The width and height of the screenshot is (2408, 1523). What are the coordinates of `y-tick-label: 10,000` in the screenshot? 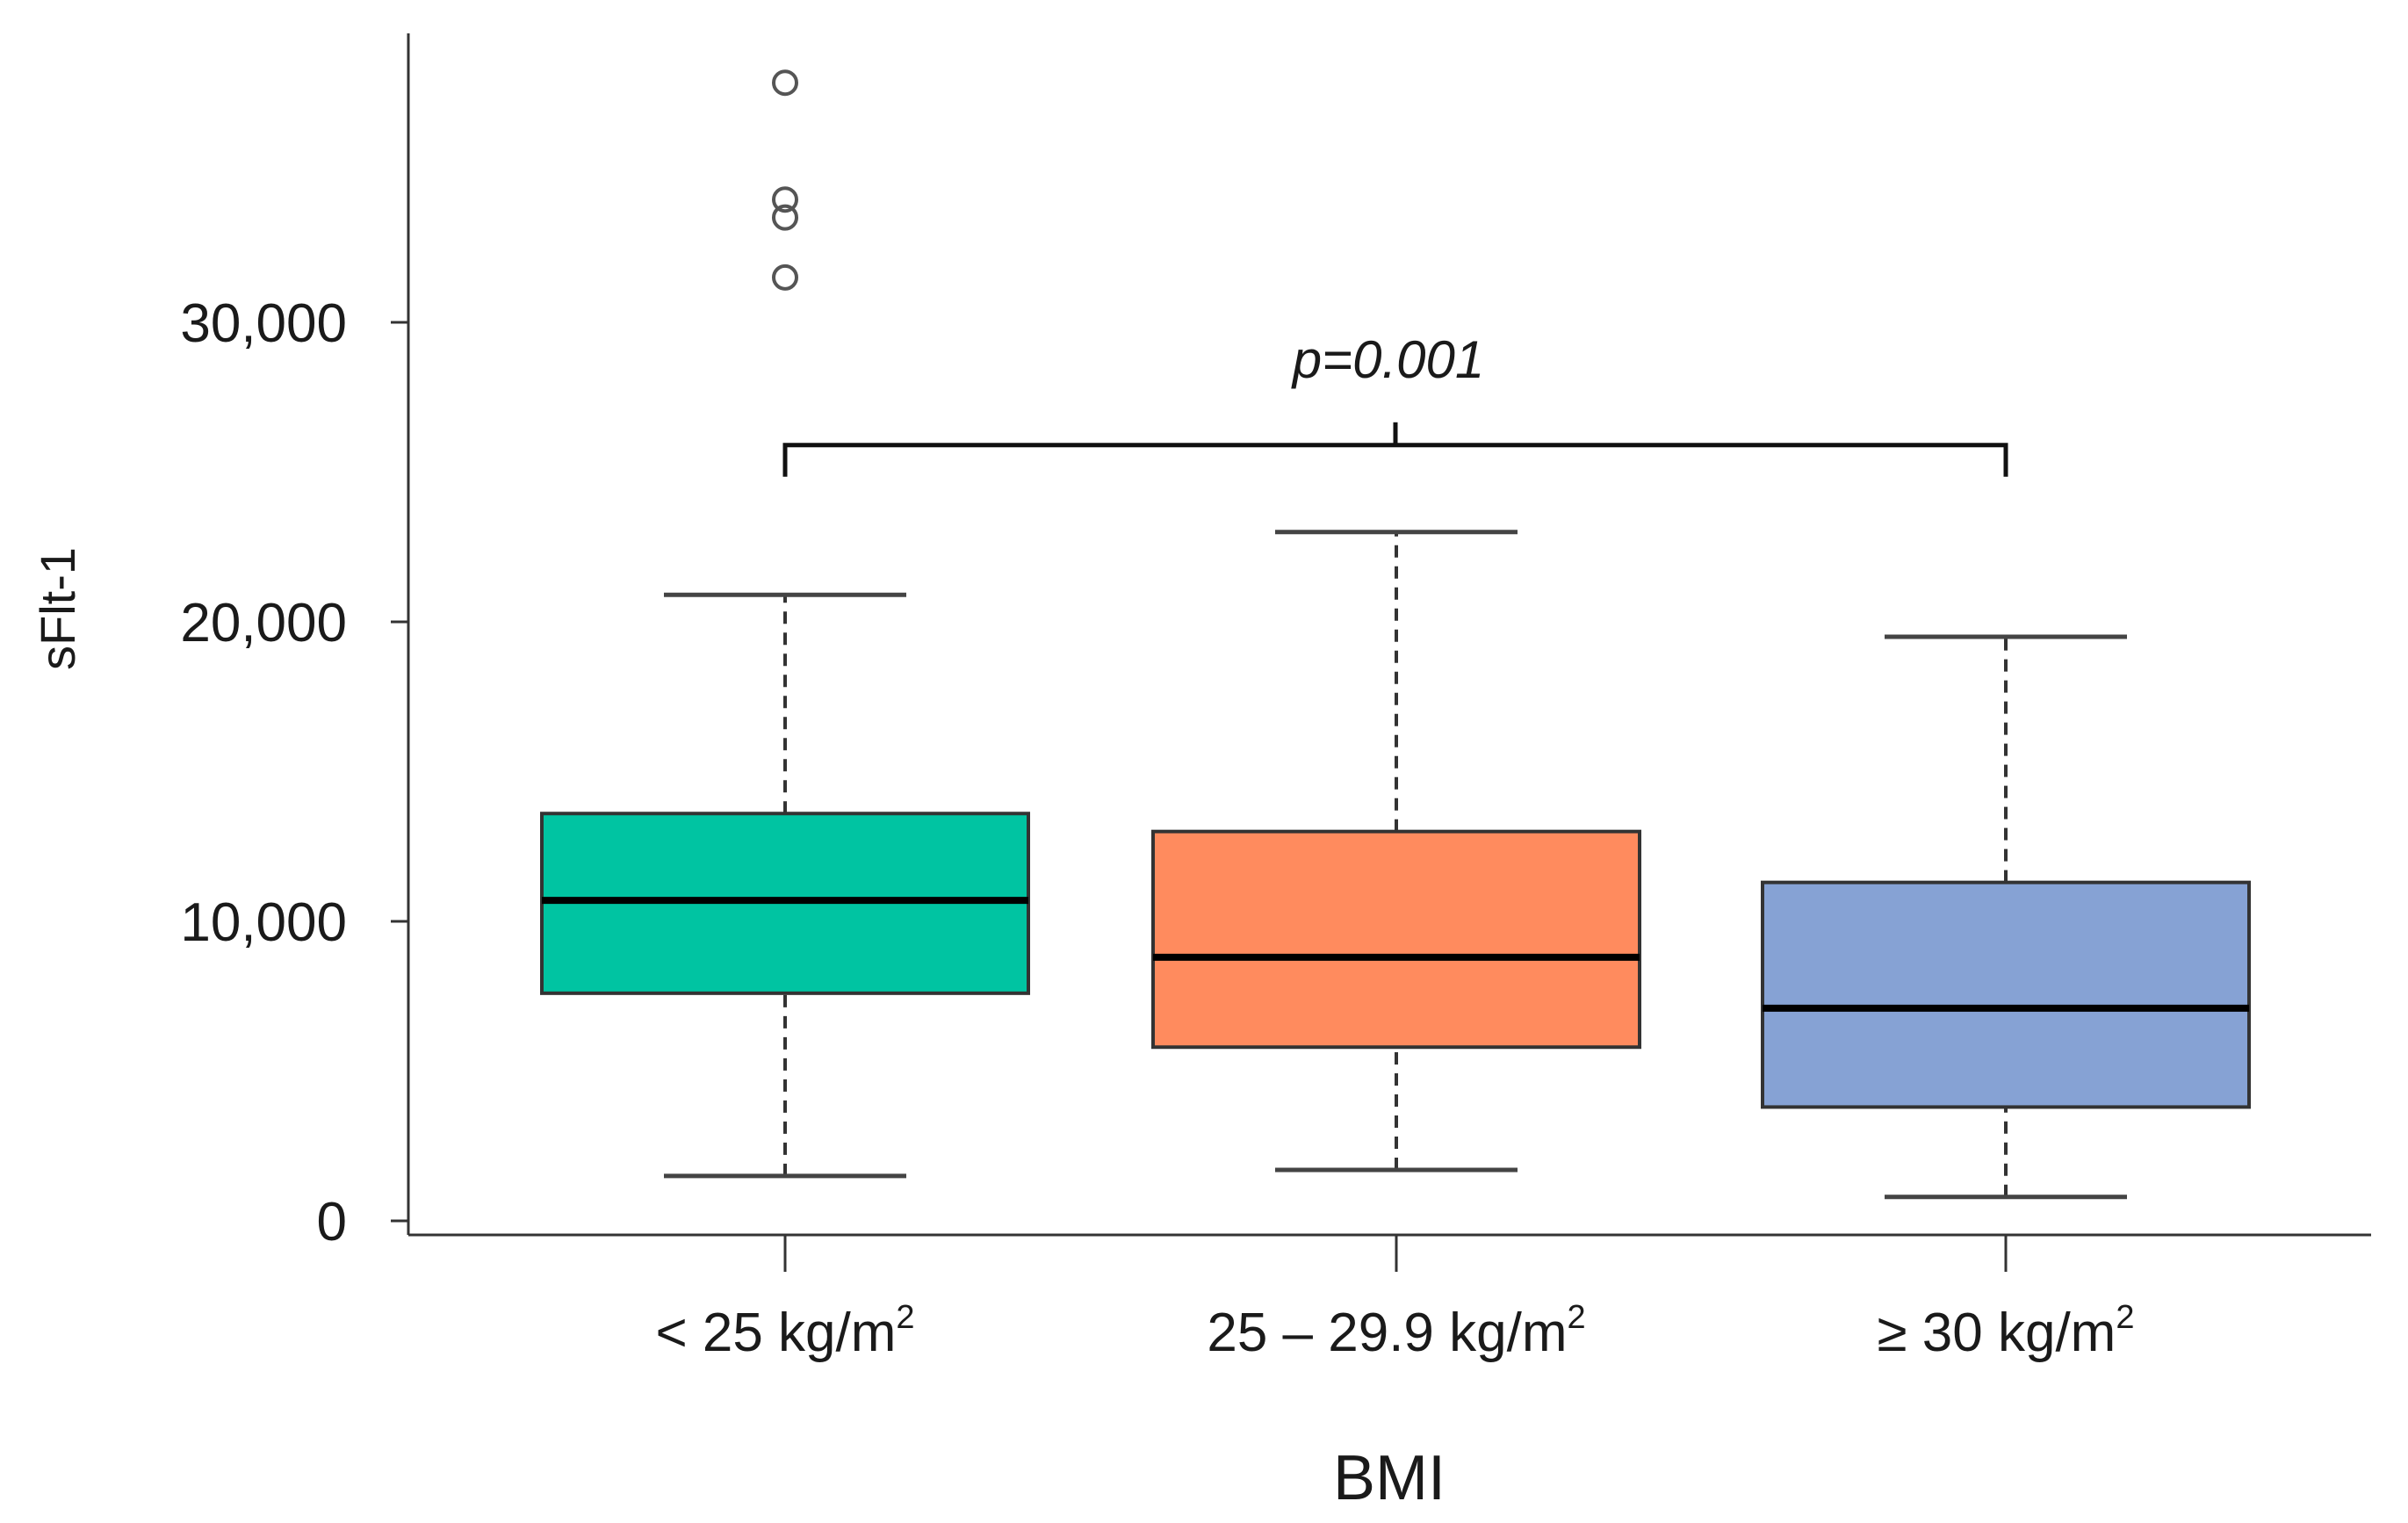 It's located at (263, 922).